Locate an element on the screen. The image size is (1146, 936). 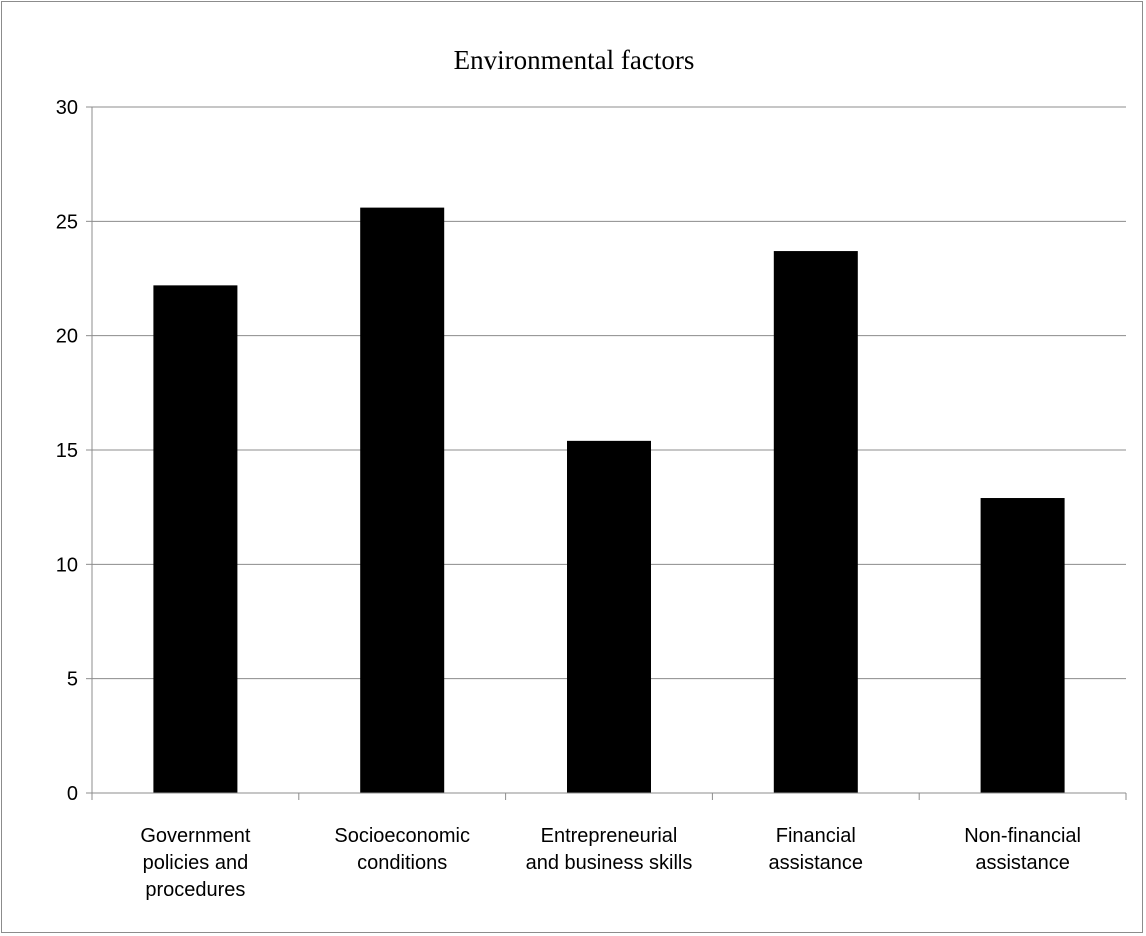
y-tick-label: 25 is located at coordinates (67, 222).